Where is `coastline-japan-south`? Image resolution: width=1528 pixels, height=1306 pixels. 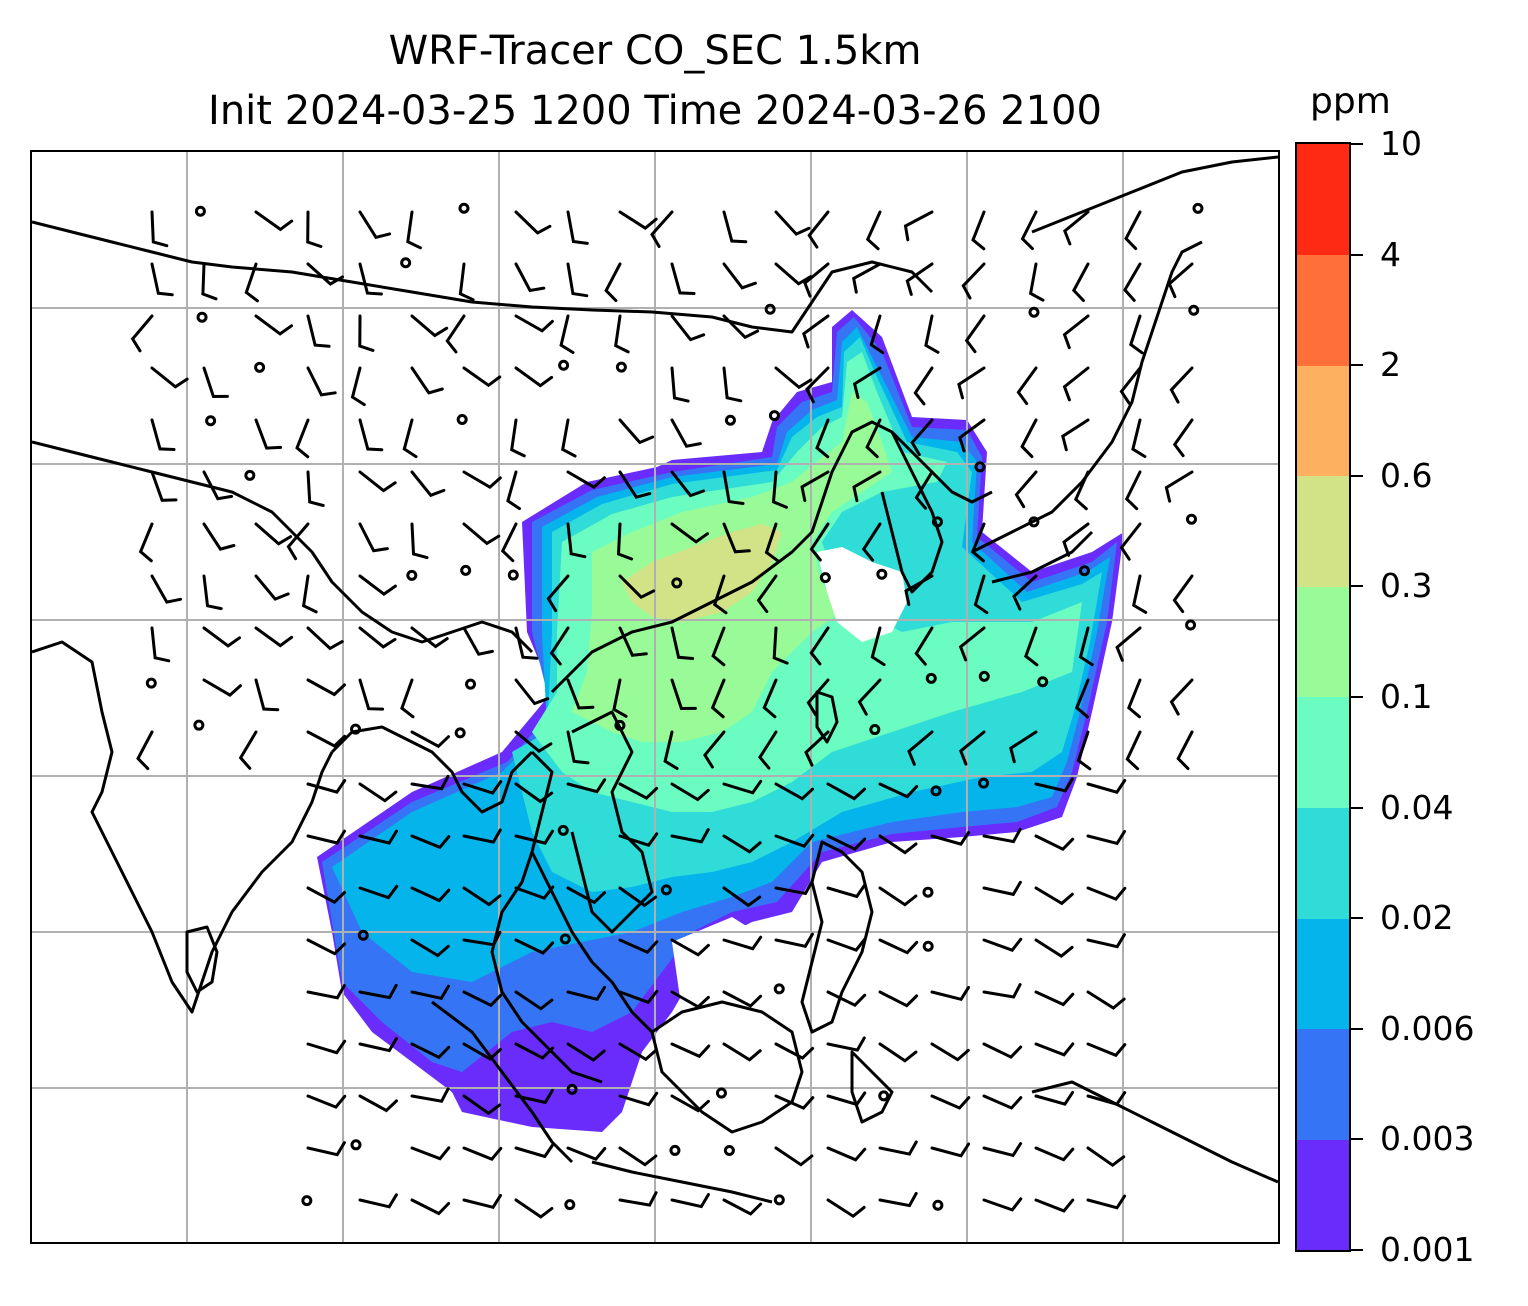
coastline-japan-south is located at coordinates (1042, 557).